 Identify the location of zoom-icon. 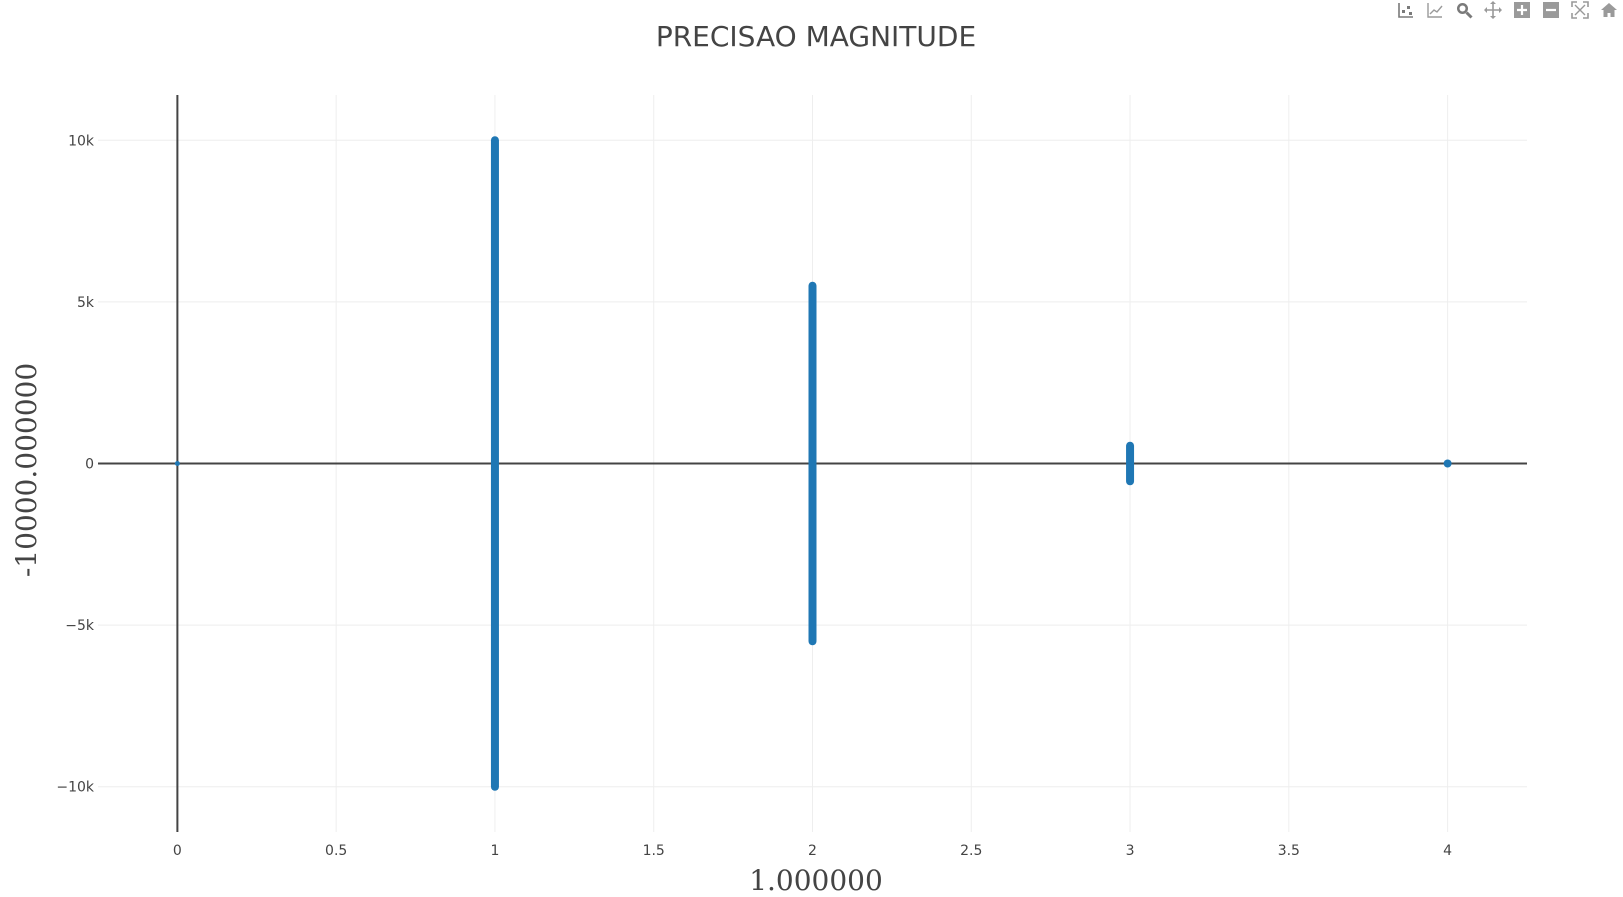
(1464, 12).